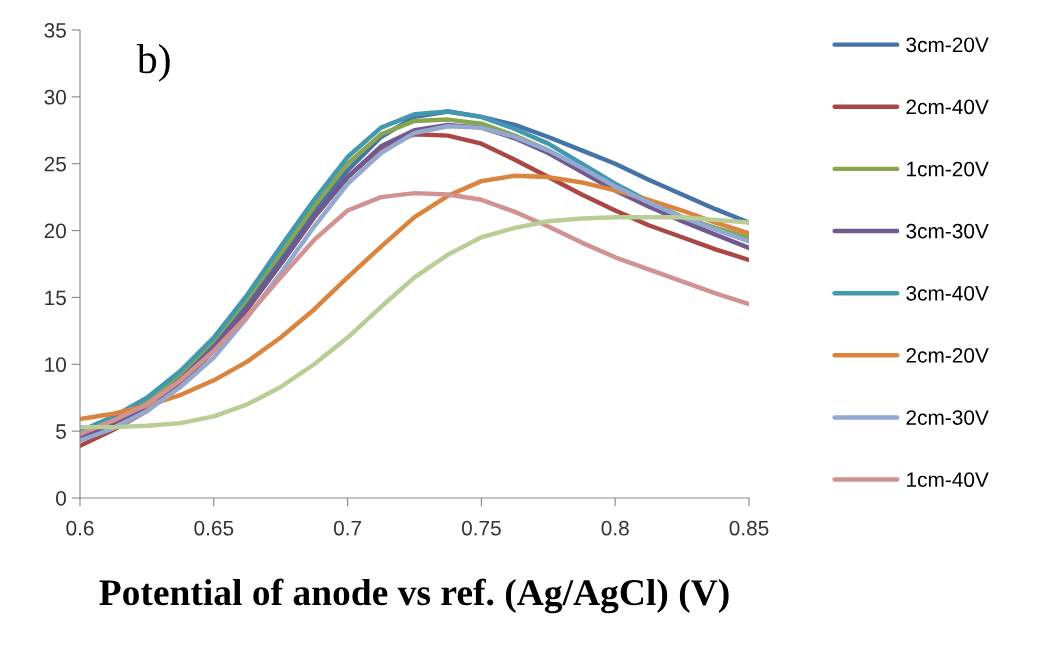  Describe the element at coordinates (749, 528) in the screenshot. I see `x-tick-label: 0.85` at that location.